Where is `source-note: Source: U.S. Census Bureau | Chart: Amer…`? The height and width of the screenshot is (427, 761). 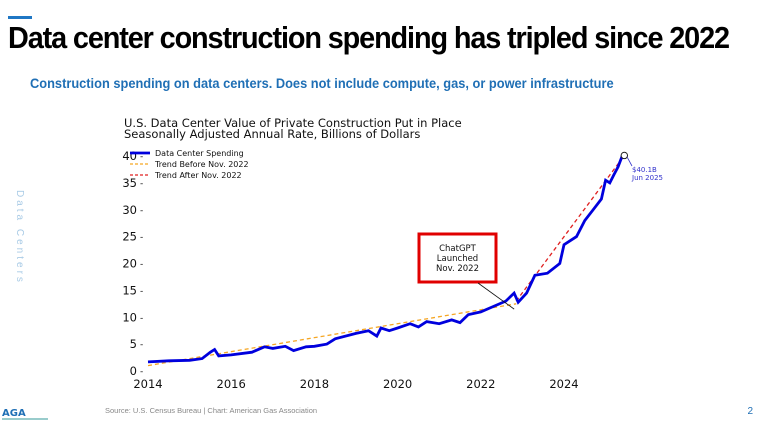 source-note: Source: U.S. Census Bureau | Chart: Amer… is located at coordinates (211, 410).